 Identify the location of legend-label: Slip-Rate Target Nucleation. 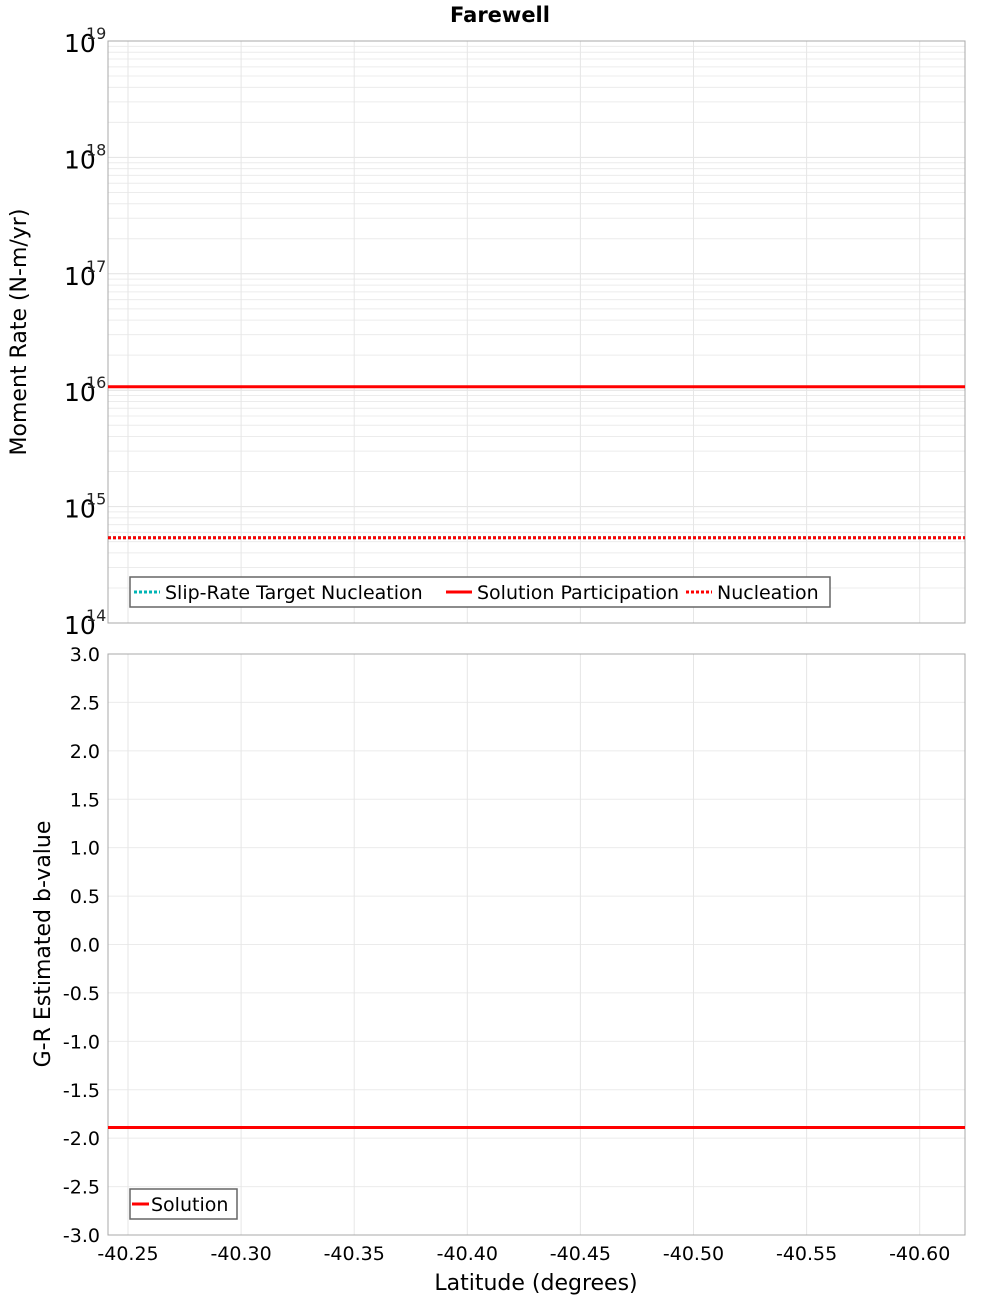
(294, 593).